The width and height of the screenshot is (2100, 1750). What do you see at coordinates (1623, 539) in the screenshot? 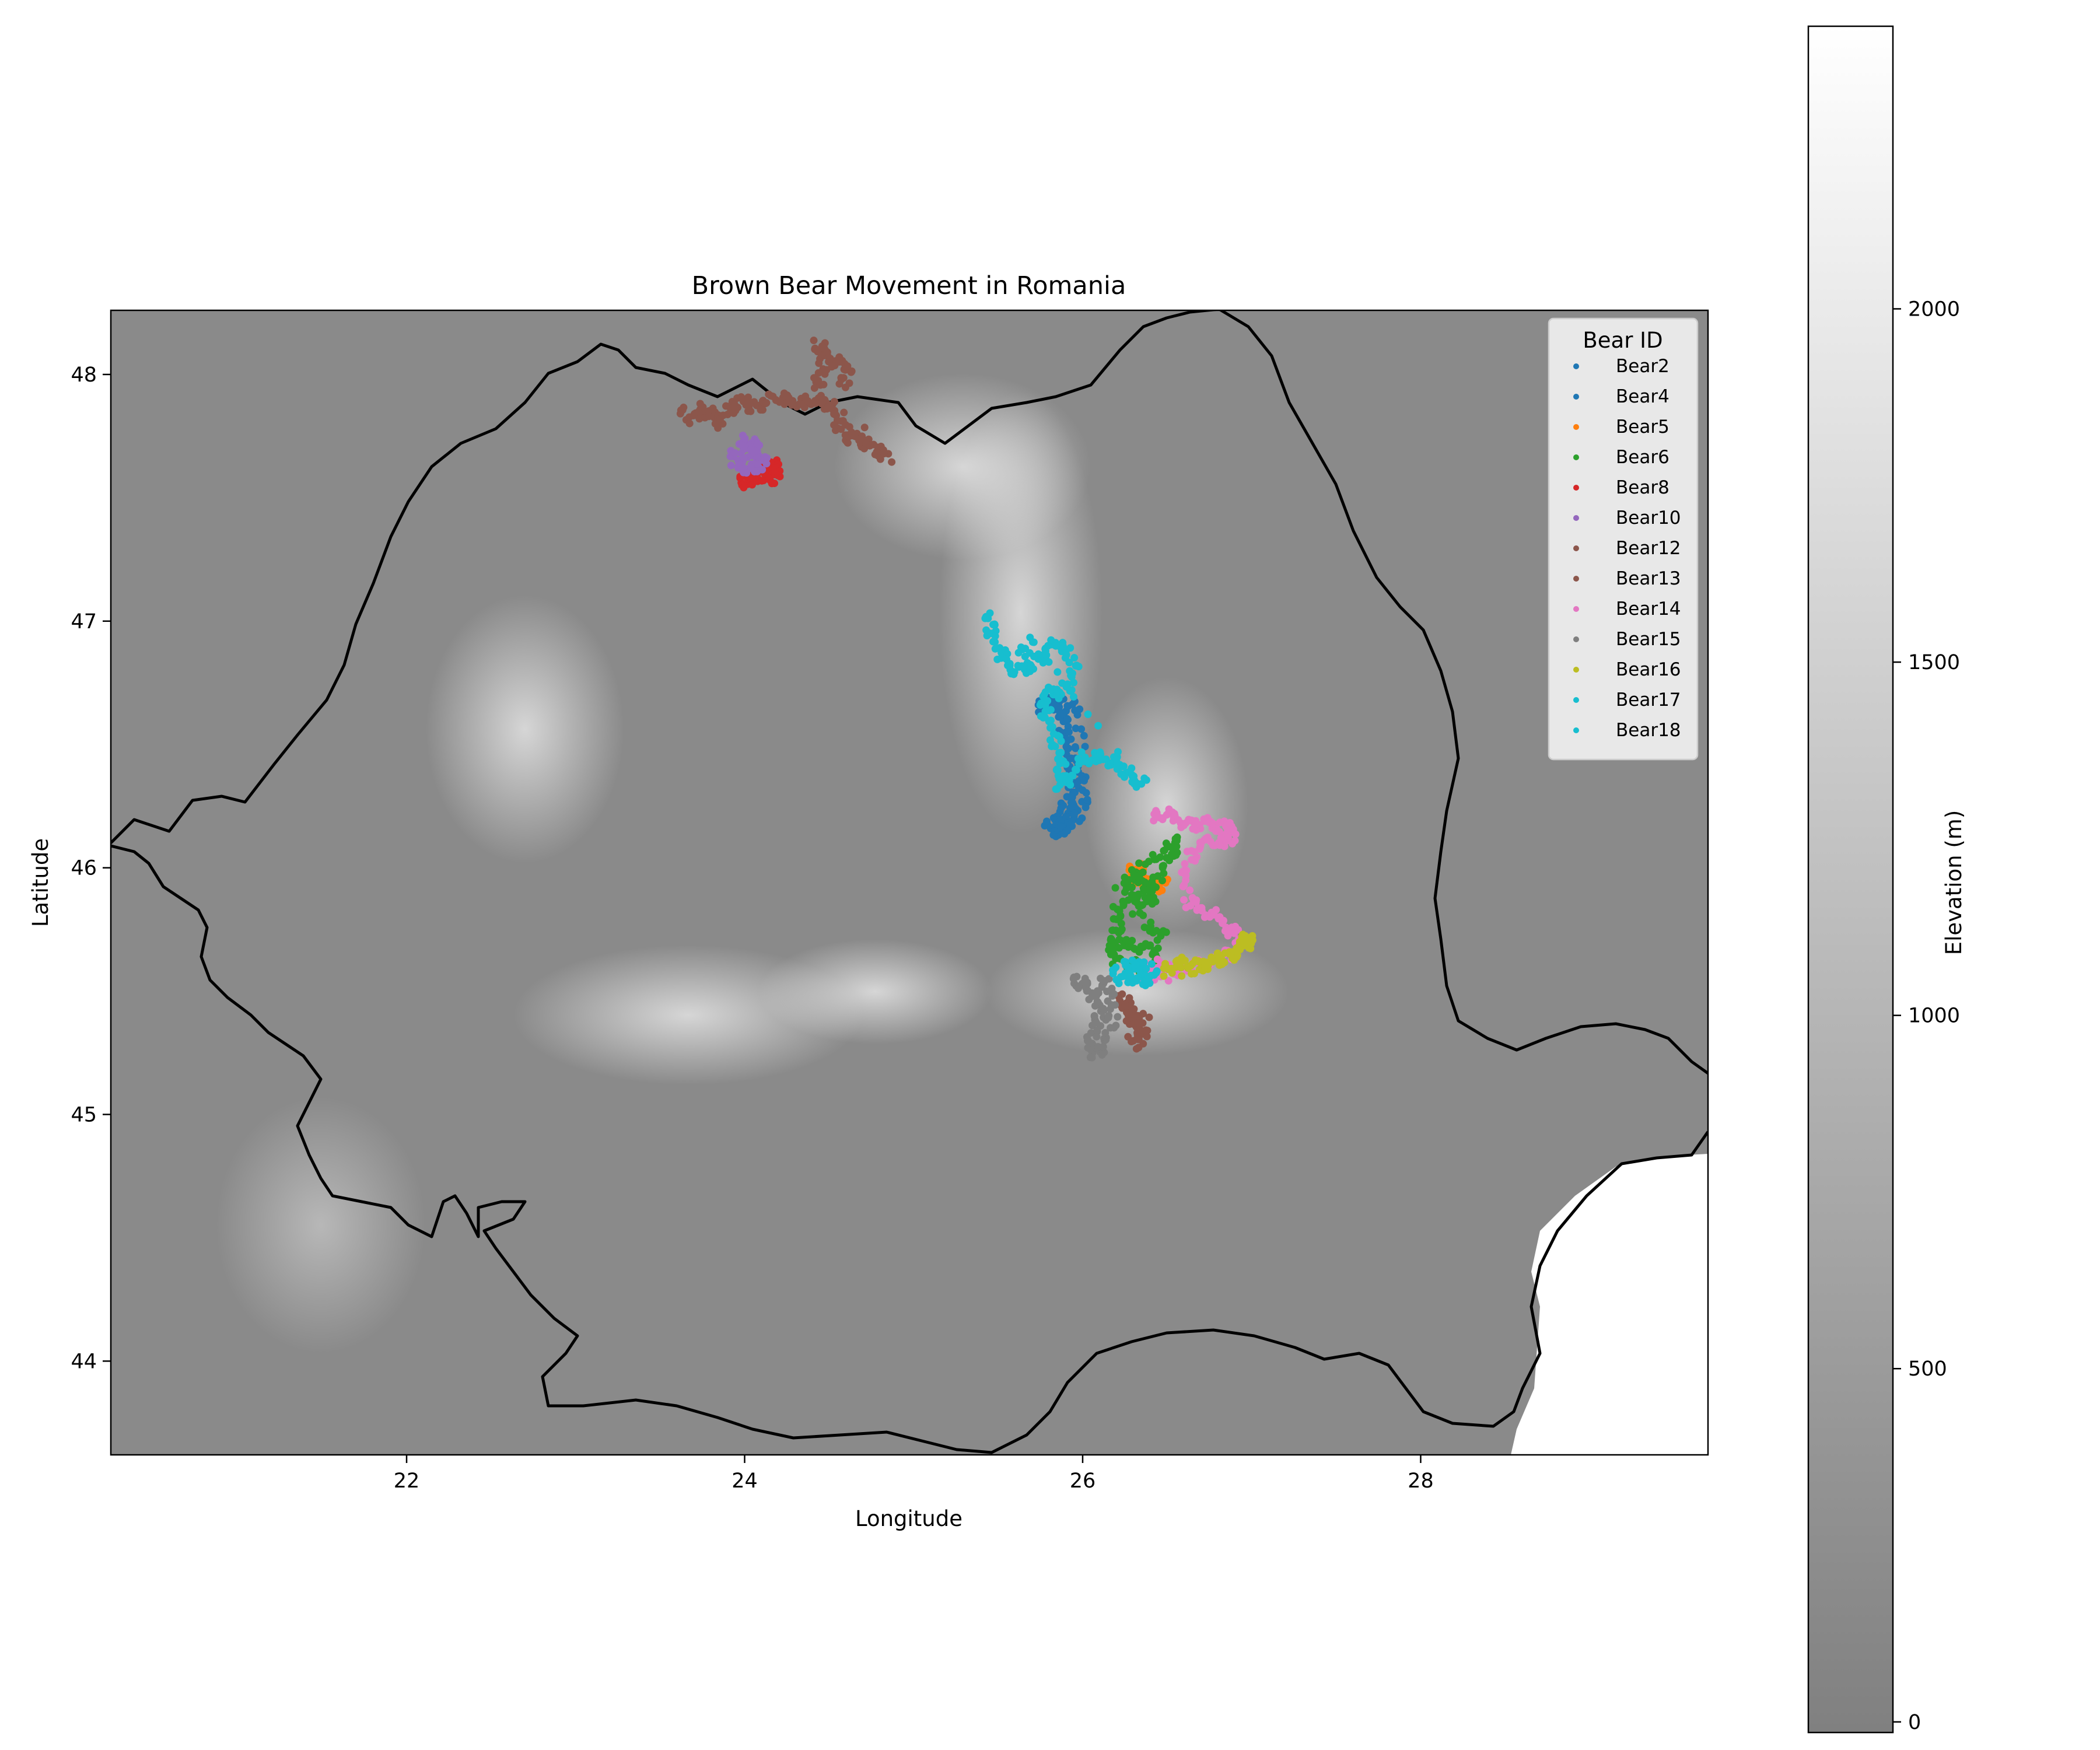
I see `legend-frame` at bounding box center [1623, 539].